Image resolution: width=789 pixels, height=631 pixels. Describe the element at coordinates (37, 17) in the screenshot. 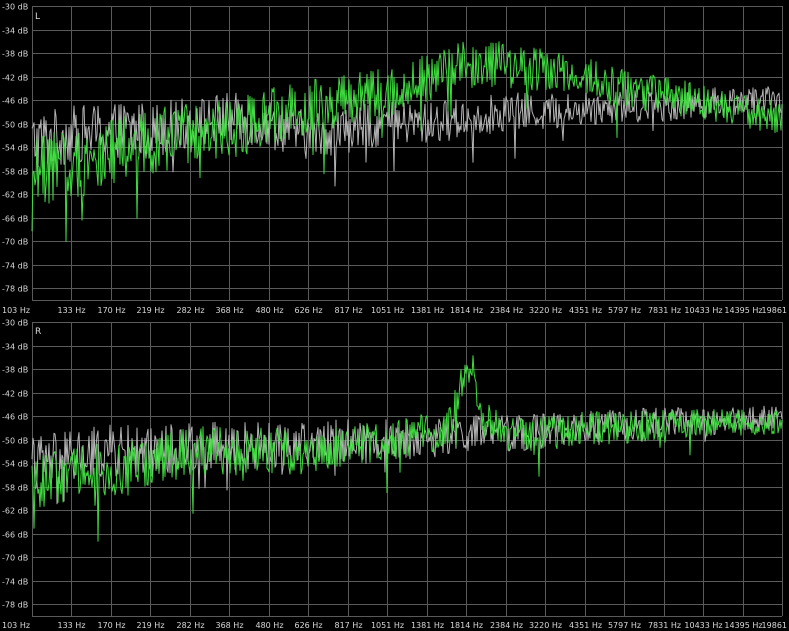

I see `channel-label: L` at that location.